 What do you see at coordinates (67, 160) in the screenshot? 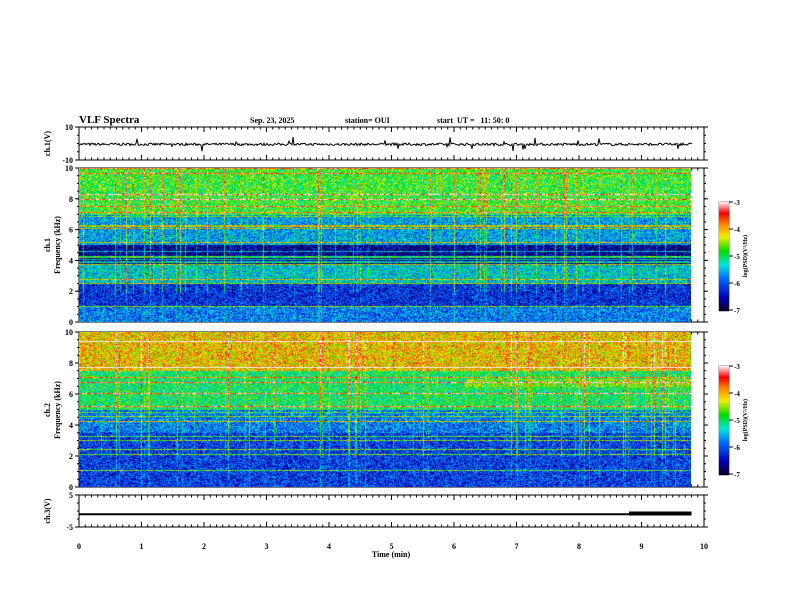
I see `y-tick-label: -10` at bounding box center [67, 160].